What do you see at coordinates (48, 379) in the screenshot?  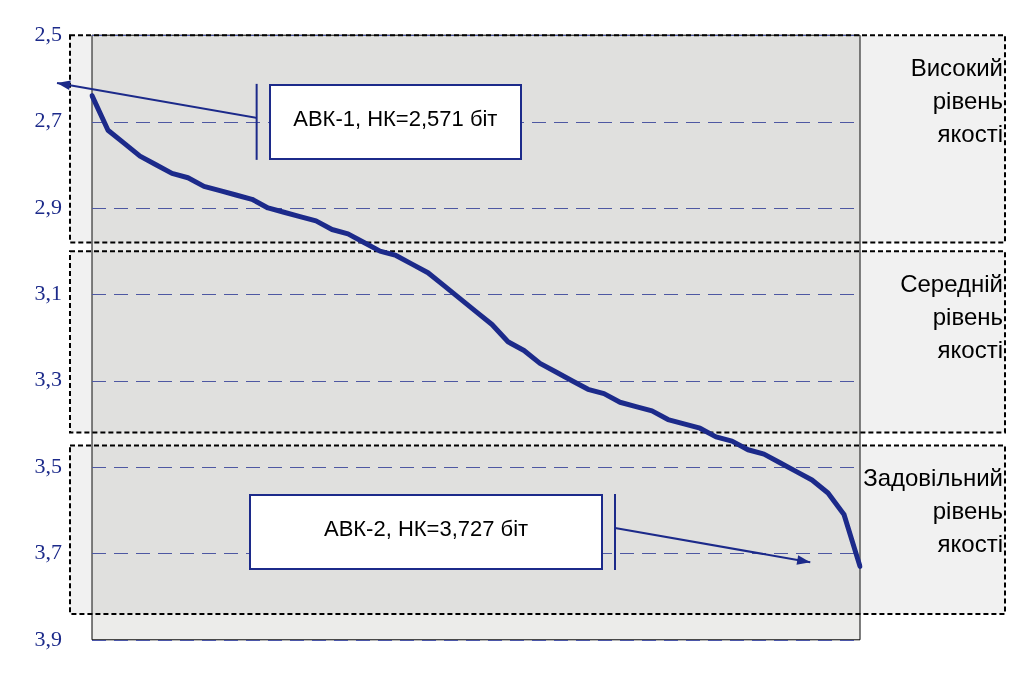 I see `y-tick-label: 3,3` at bounding box center [48, 379].